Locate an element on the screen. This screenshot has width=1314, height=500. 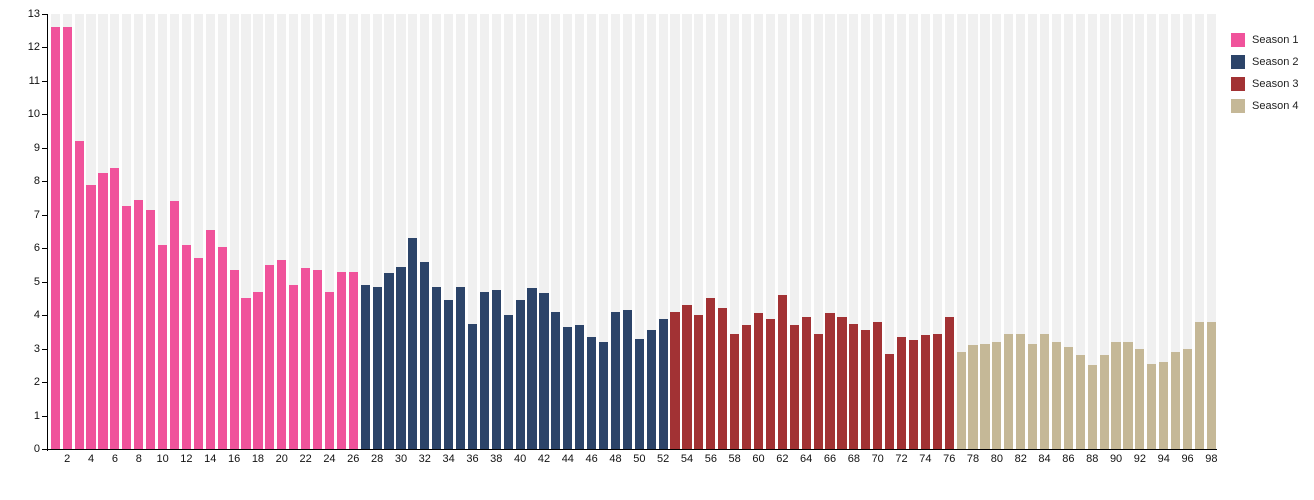
legend-item-season-2: Season 2 is located at coordinates (1264, 62).